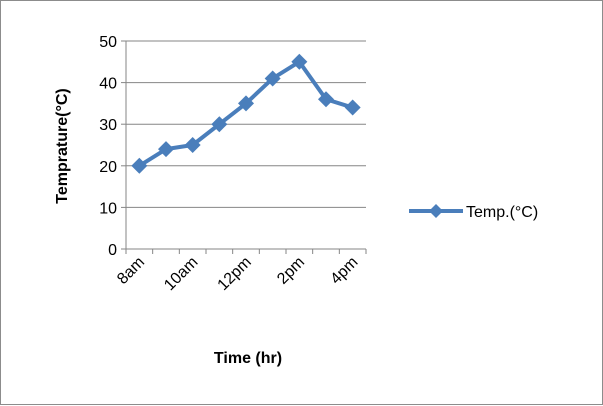  I want to click on y-tick-label: 0, so click(112, 250).